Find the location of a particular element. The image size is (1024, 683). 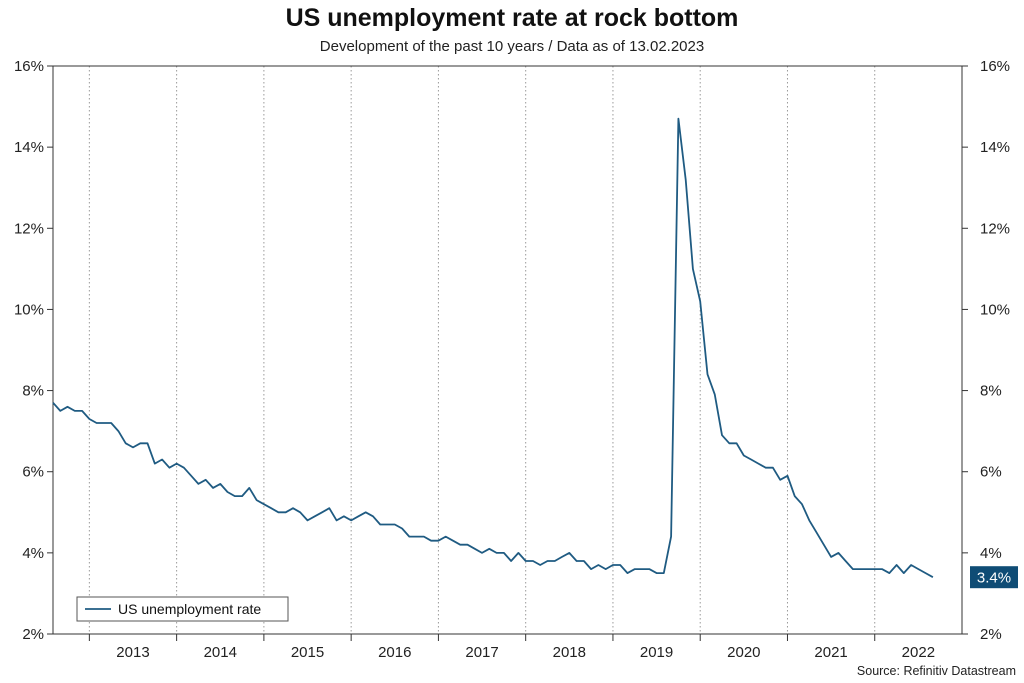

y-tick-label-right: 6% is located at coordinates (991, 472).